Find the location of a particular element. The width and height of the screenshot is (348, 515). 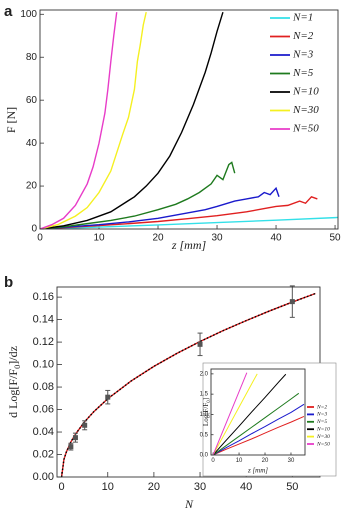

y-tick-label: 0.0 is located at coordinates (204, 456).